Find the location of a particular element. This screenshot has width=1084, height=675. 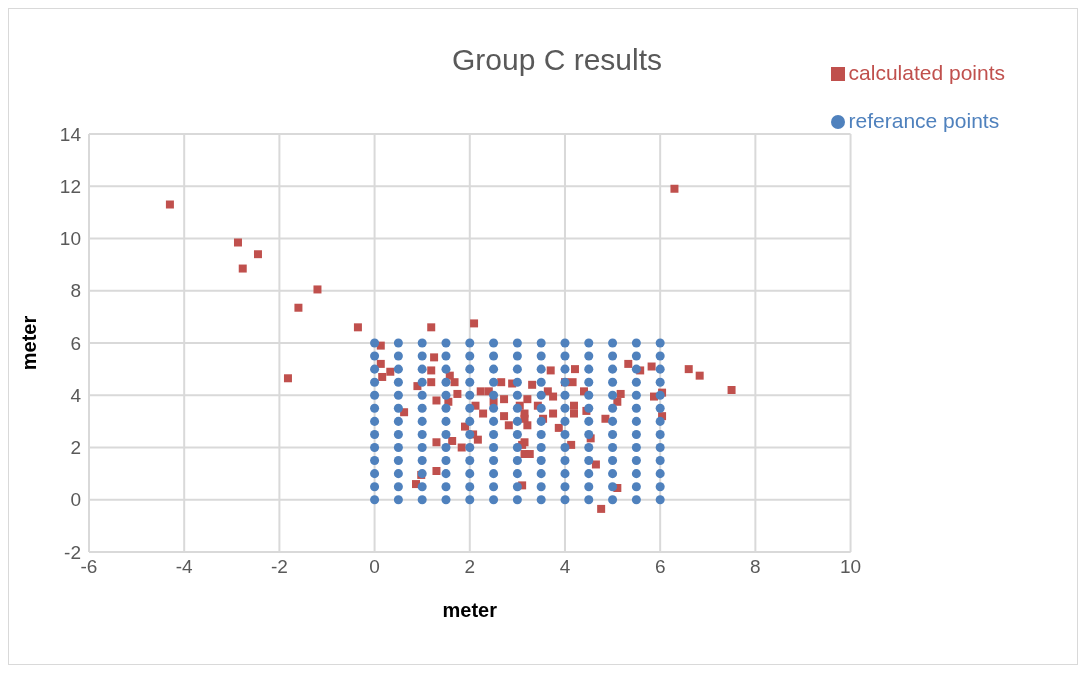

x-tick-label: 4 is located at coordinates (565, 567).